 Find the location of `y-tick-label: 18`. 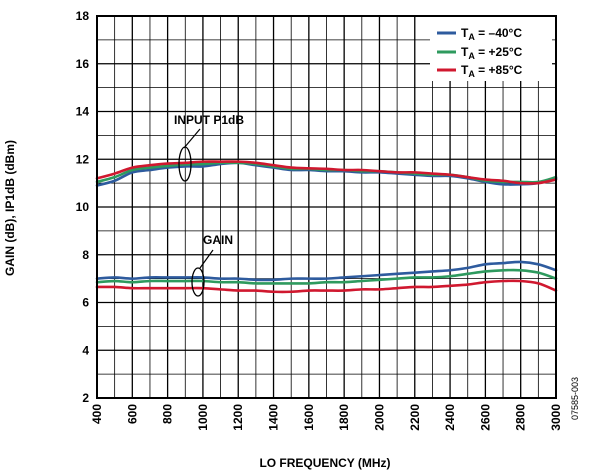

y-tick-label: 18 is located at coordinates (83, 16).